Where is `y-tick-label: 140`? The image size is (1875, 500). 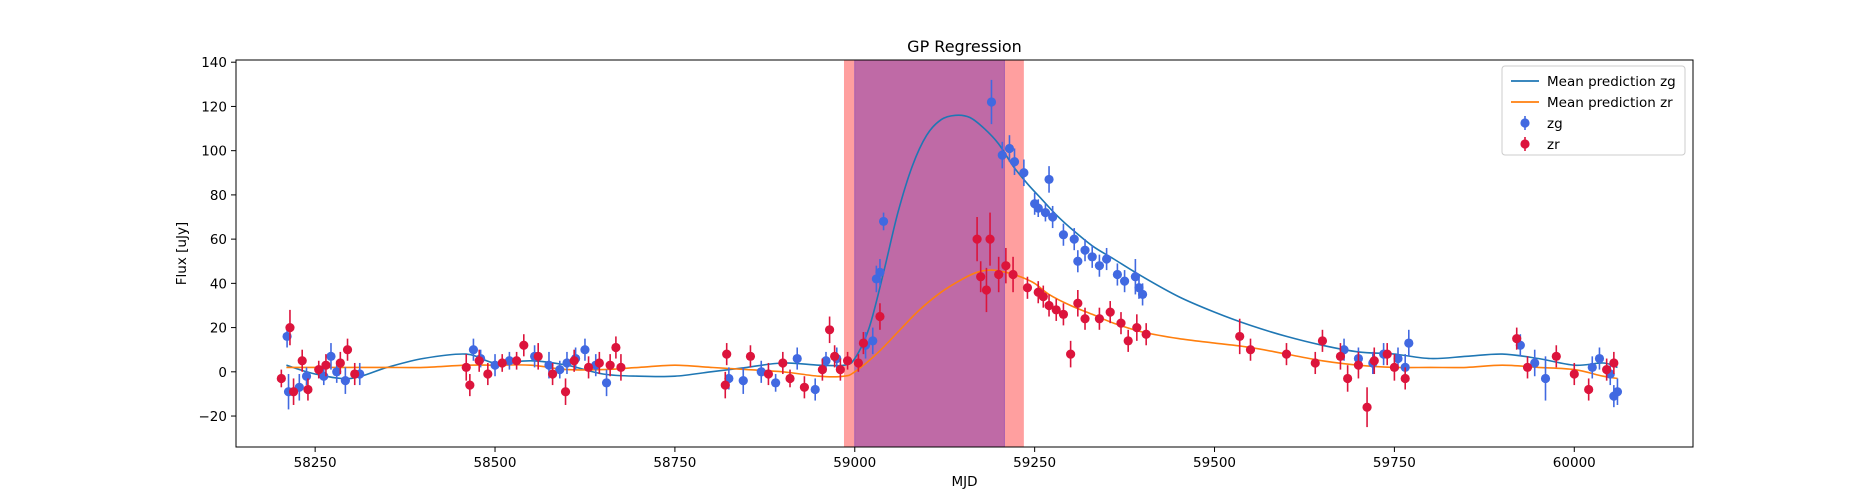 y-tick-label: 140 is located at coordinates (214, 63).